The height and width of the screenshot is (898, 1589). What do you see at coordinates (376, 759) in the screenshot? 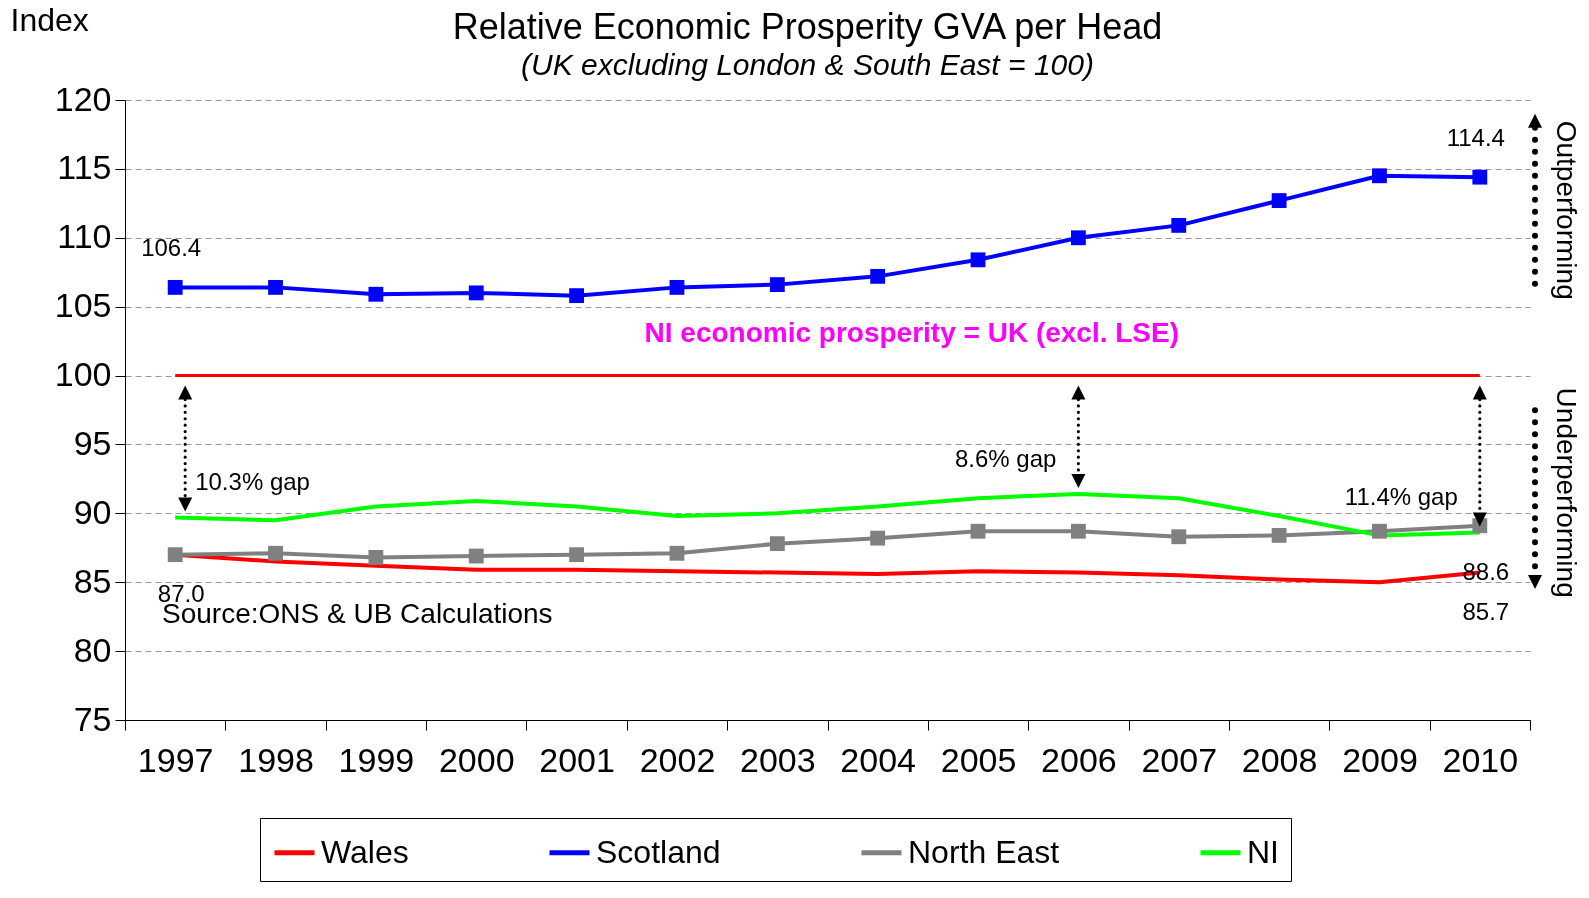
I see `x-tick-label: 1999` at bounding box center [376, 759].